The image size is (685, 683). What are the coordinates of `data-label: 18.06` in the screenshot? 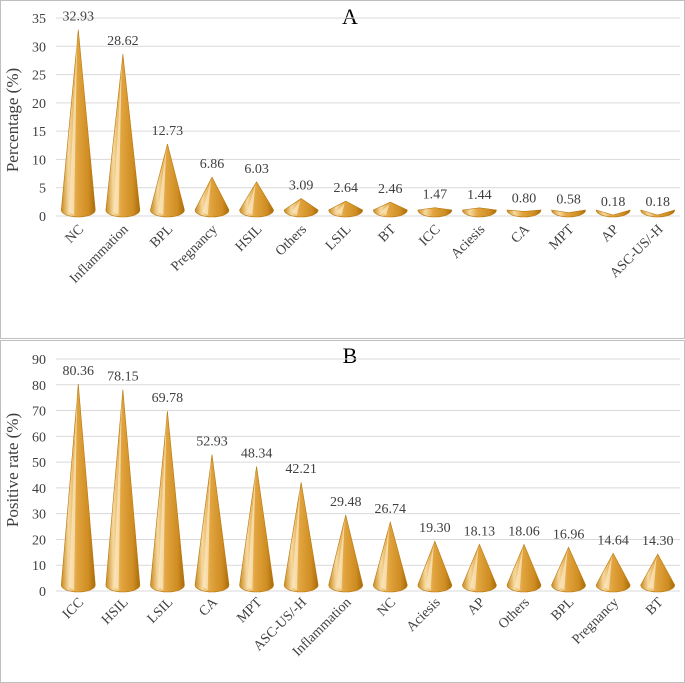 It's located at (524, 531).